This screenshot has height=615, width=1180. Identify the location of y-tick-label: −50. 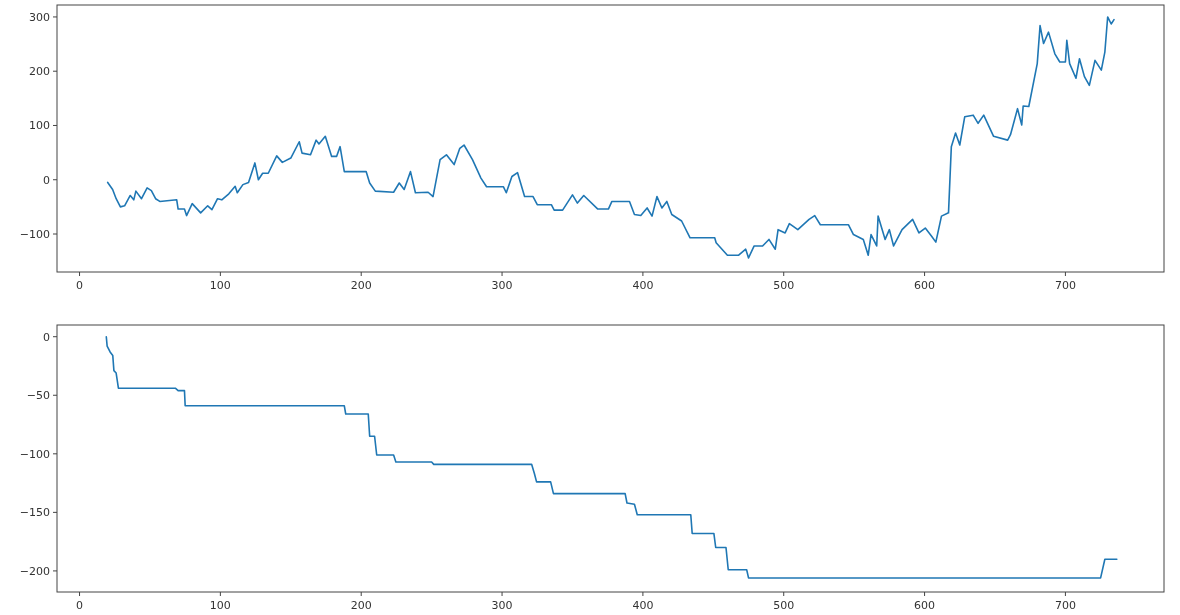
(38, 396).